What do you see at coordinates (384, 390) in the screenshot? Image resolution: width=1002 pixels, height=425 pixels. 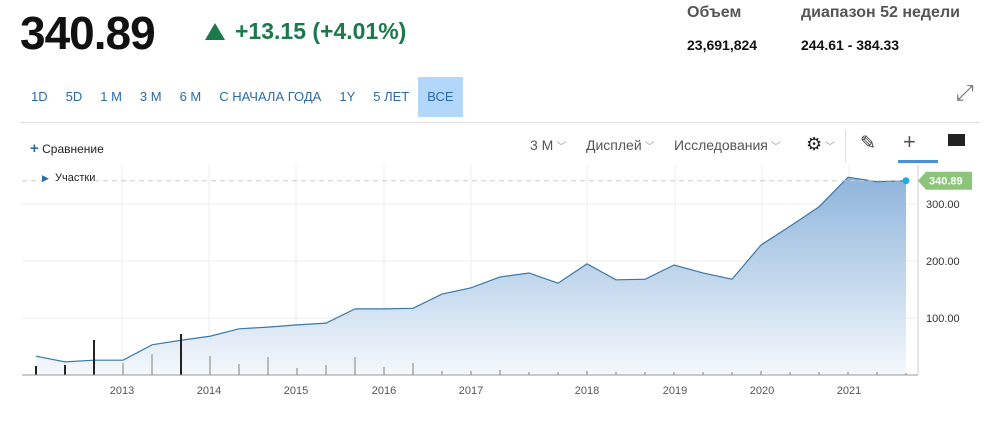 I see `x-tick-label: 2016` at bounding box center [384, 390].